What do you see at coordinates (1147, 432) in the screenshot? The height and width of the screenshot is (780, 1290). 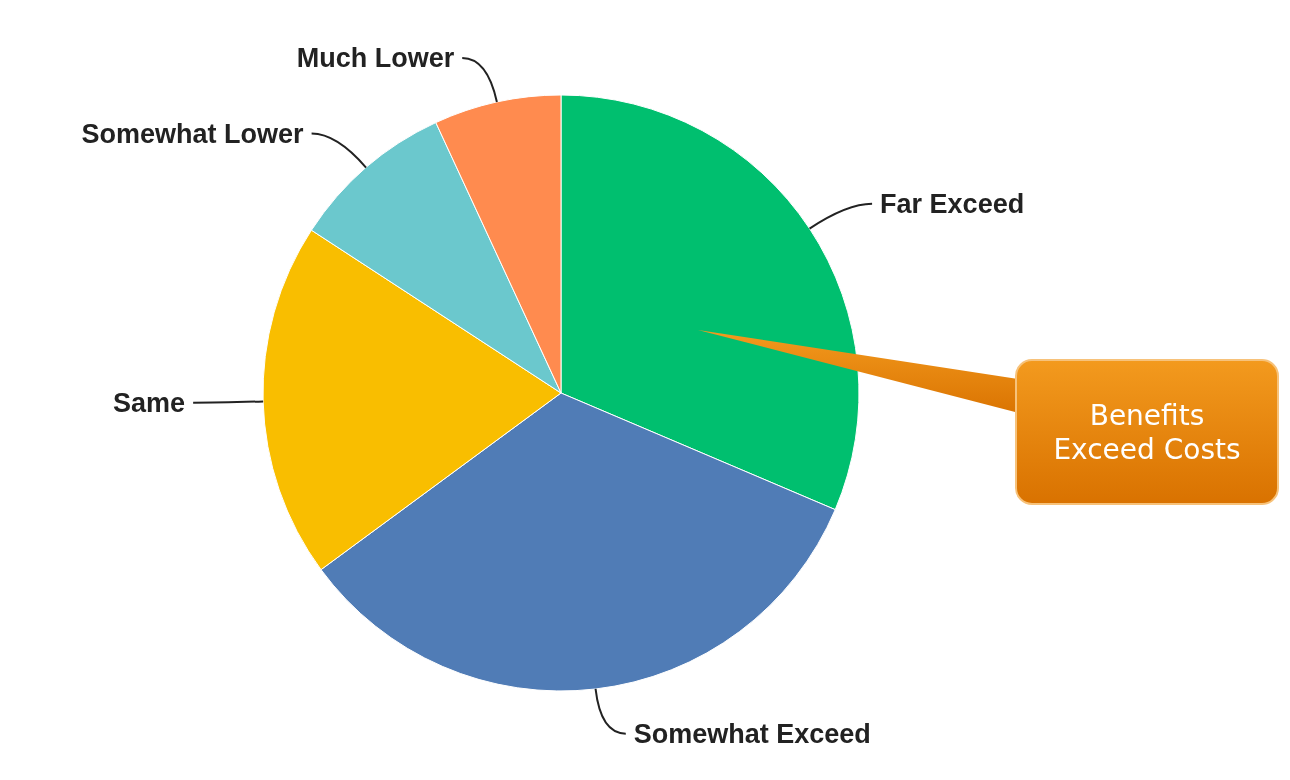 I see `text: Benefits Exceed Costs` at bounding box center [1147, 432].